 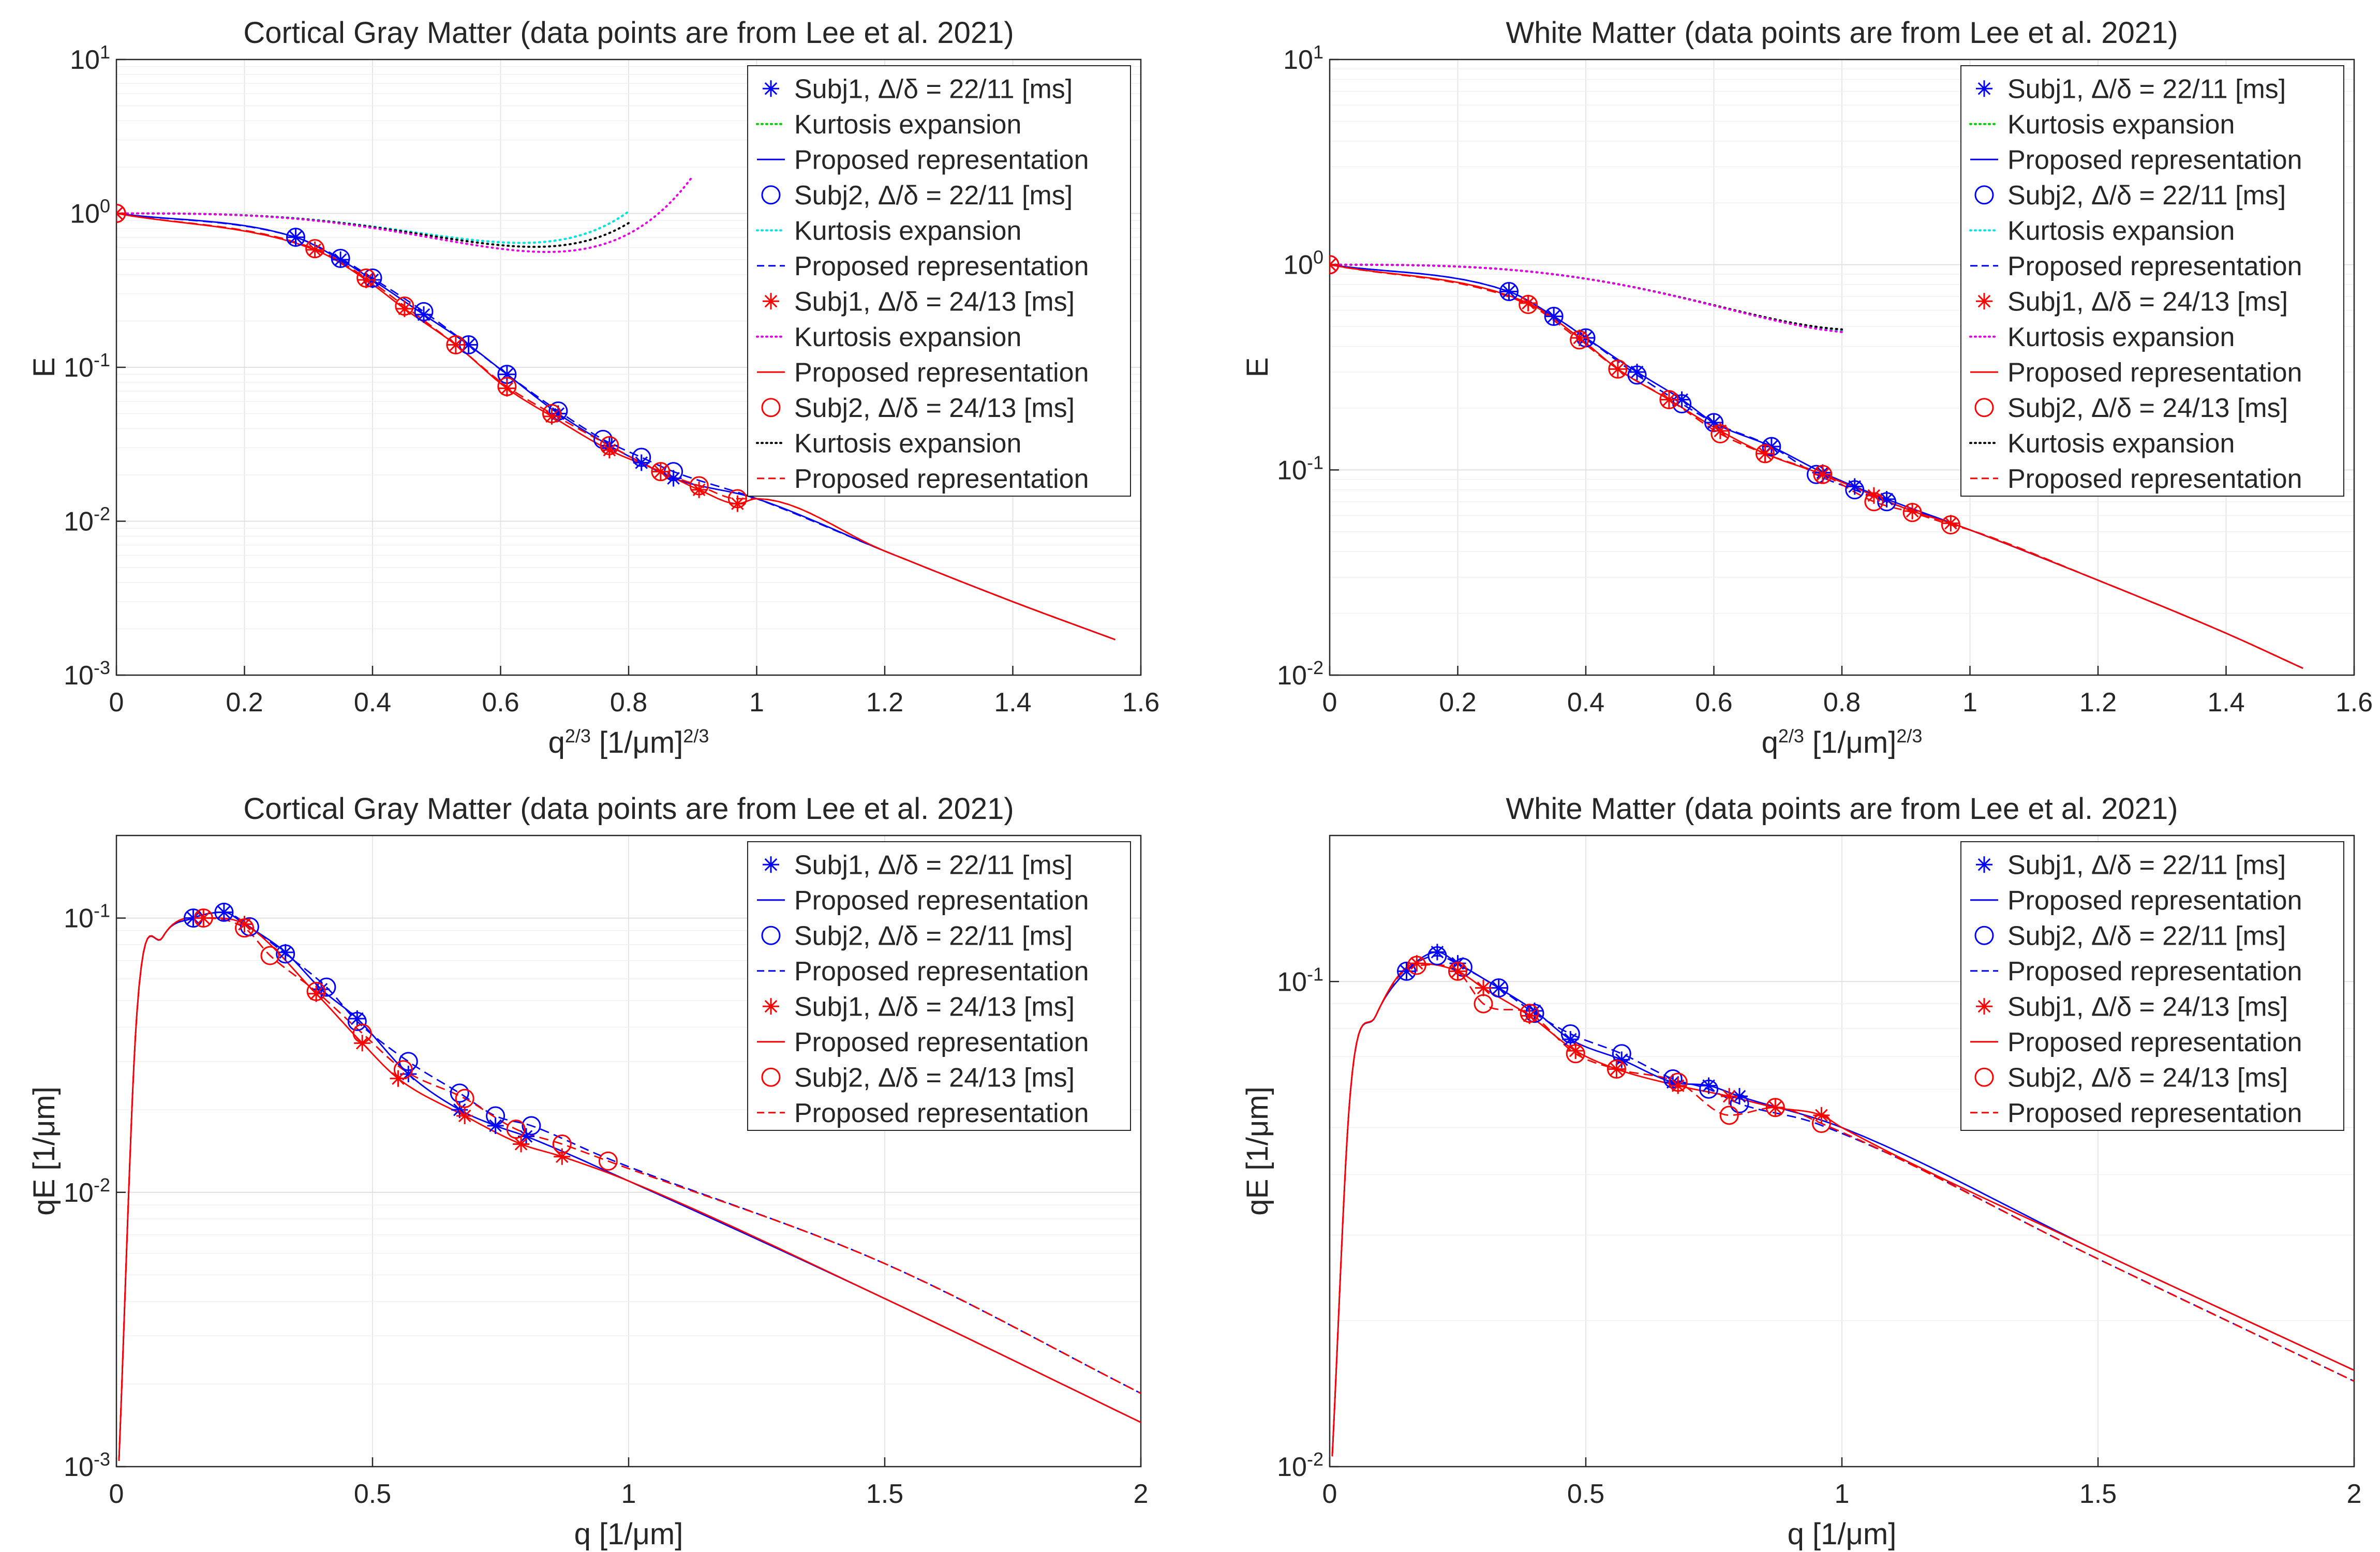 What do you see at coordinates (44, 1150) in the screenshot?
I see `y-axis-label: qE [1/μm]` at bounding box center [44, 1150].